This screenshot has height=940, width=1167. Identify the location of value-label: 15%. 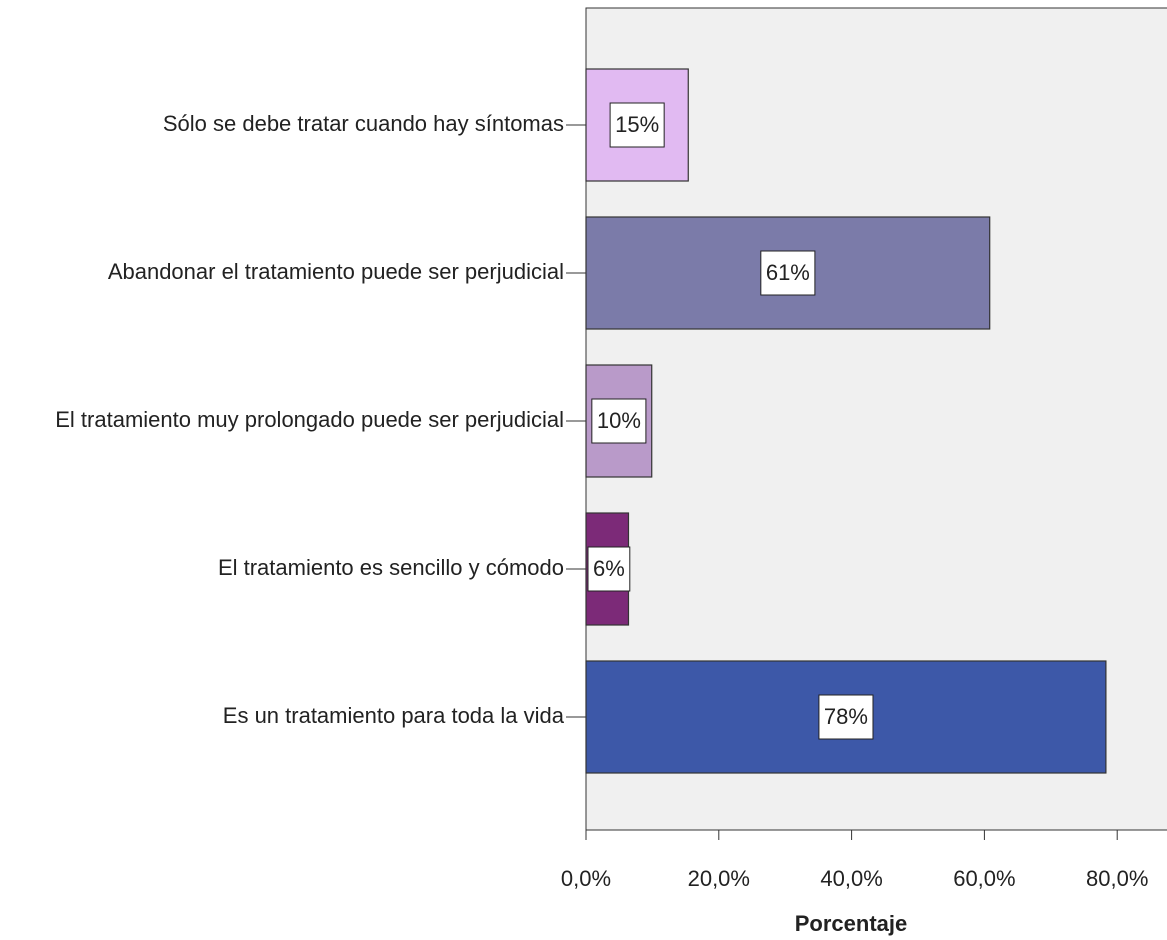
(637, 124).